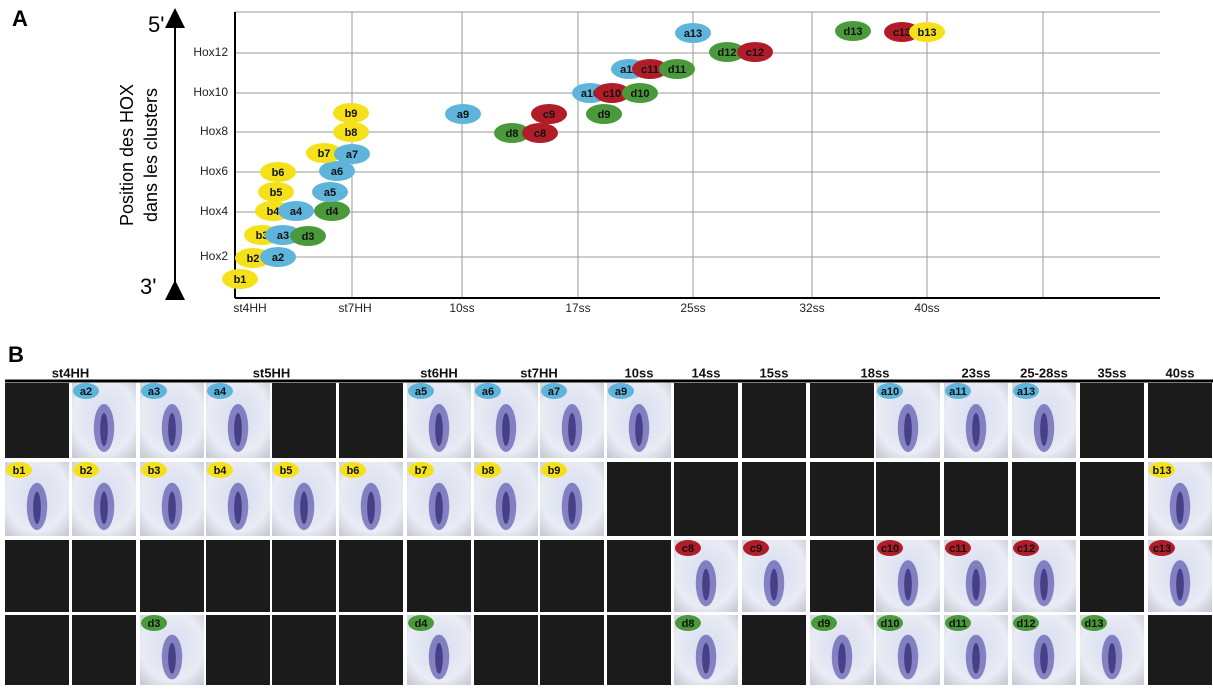 This screenshot has width=1213, height=690. I want to click on cell-label: a9, so click(621, 392).